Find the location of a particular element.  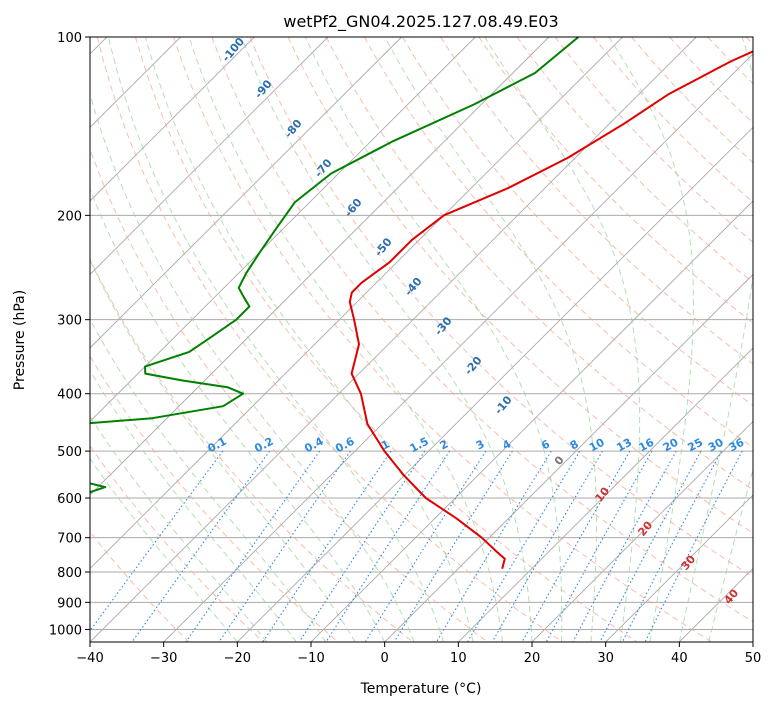

x-axis: −40 −30 −20 −10 0 10 20 30 40 50 is located at coordinates (418, 654).